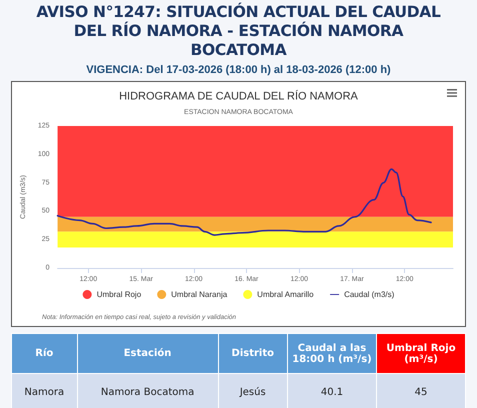 Image resolution: width=477 pixels, height=408 pixels. What do you see at coordinates (332, 354) in the screenshot?
I see `text: Caudal a las 18:00 h (m³/s)` at bounding box center [332, 354].